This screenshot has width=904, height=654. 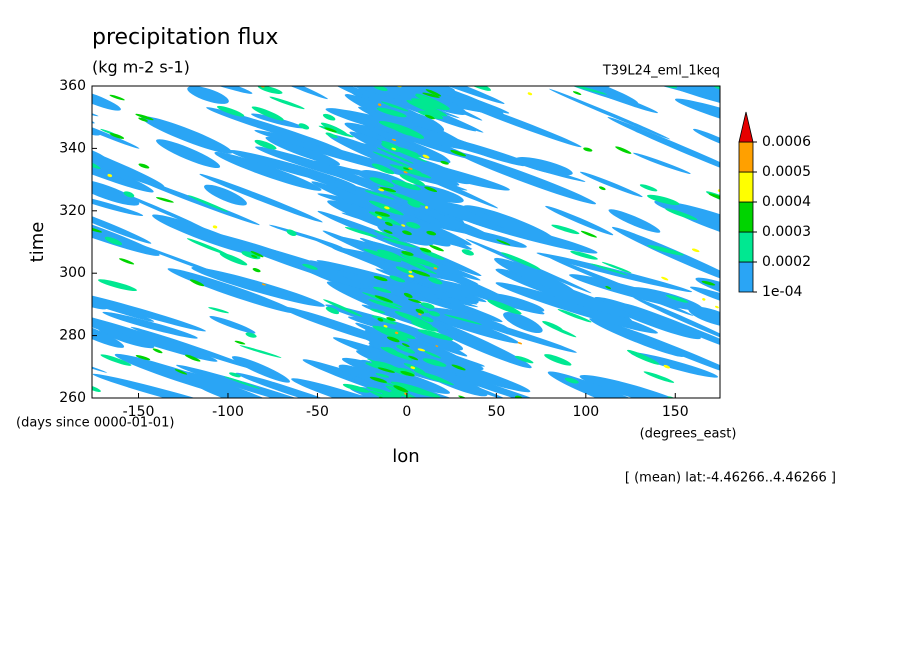 I want to click on x-axis-label: lon, so click(x=405, y=456).